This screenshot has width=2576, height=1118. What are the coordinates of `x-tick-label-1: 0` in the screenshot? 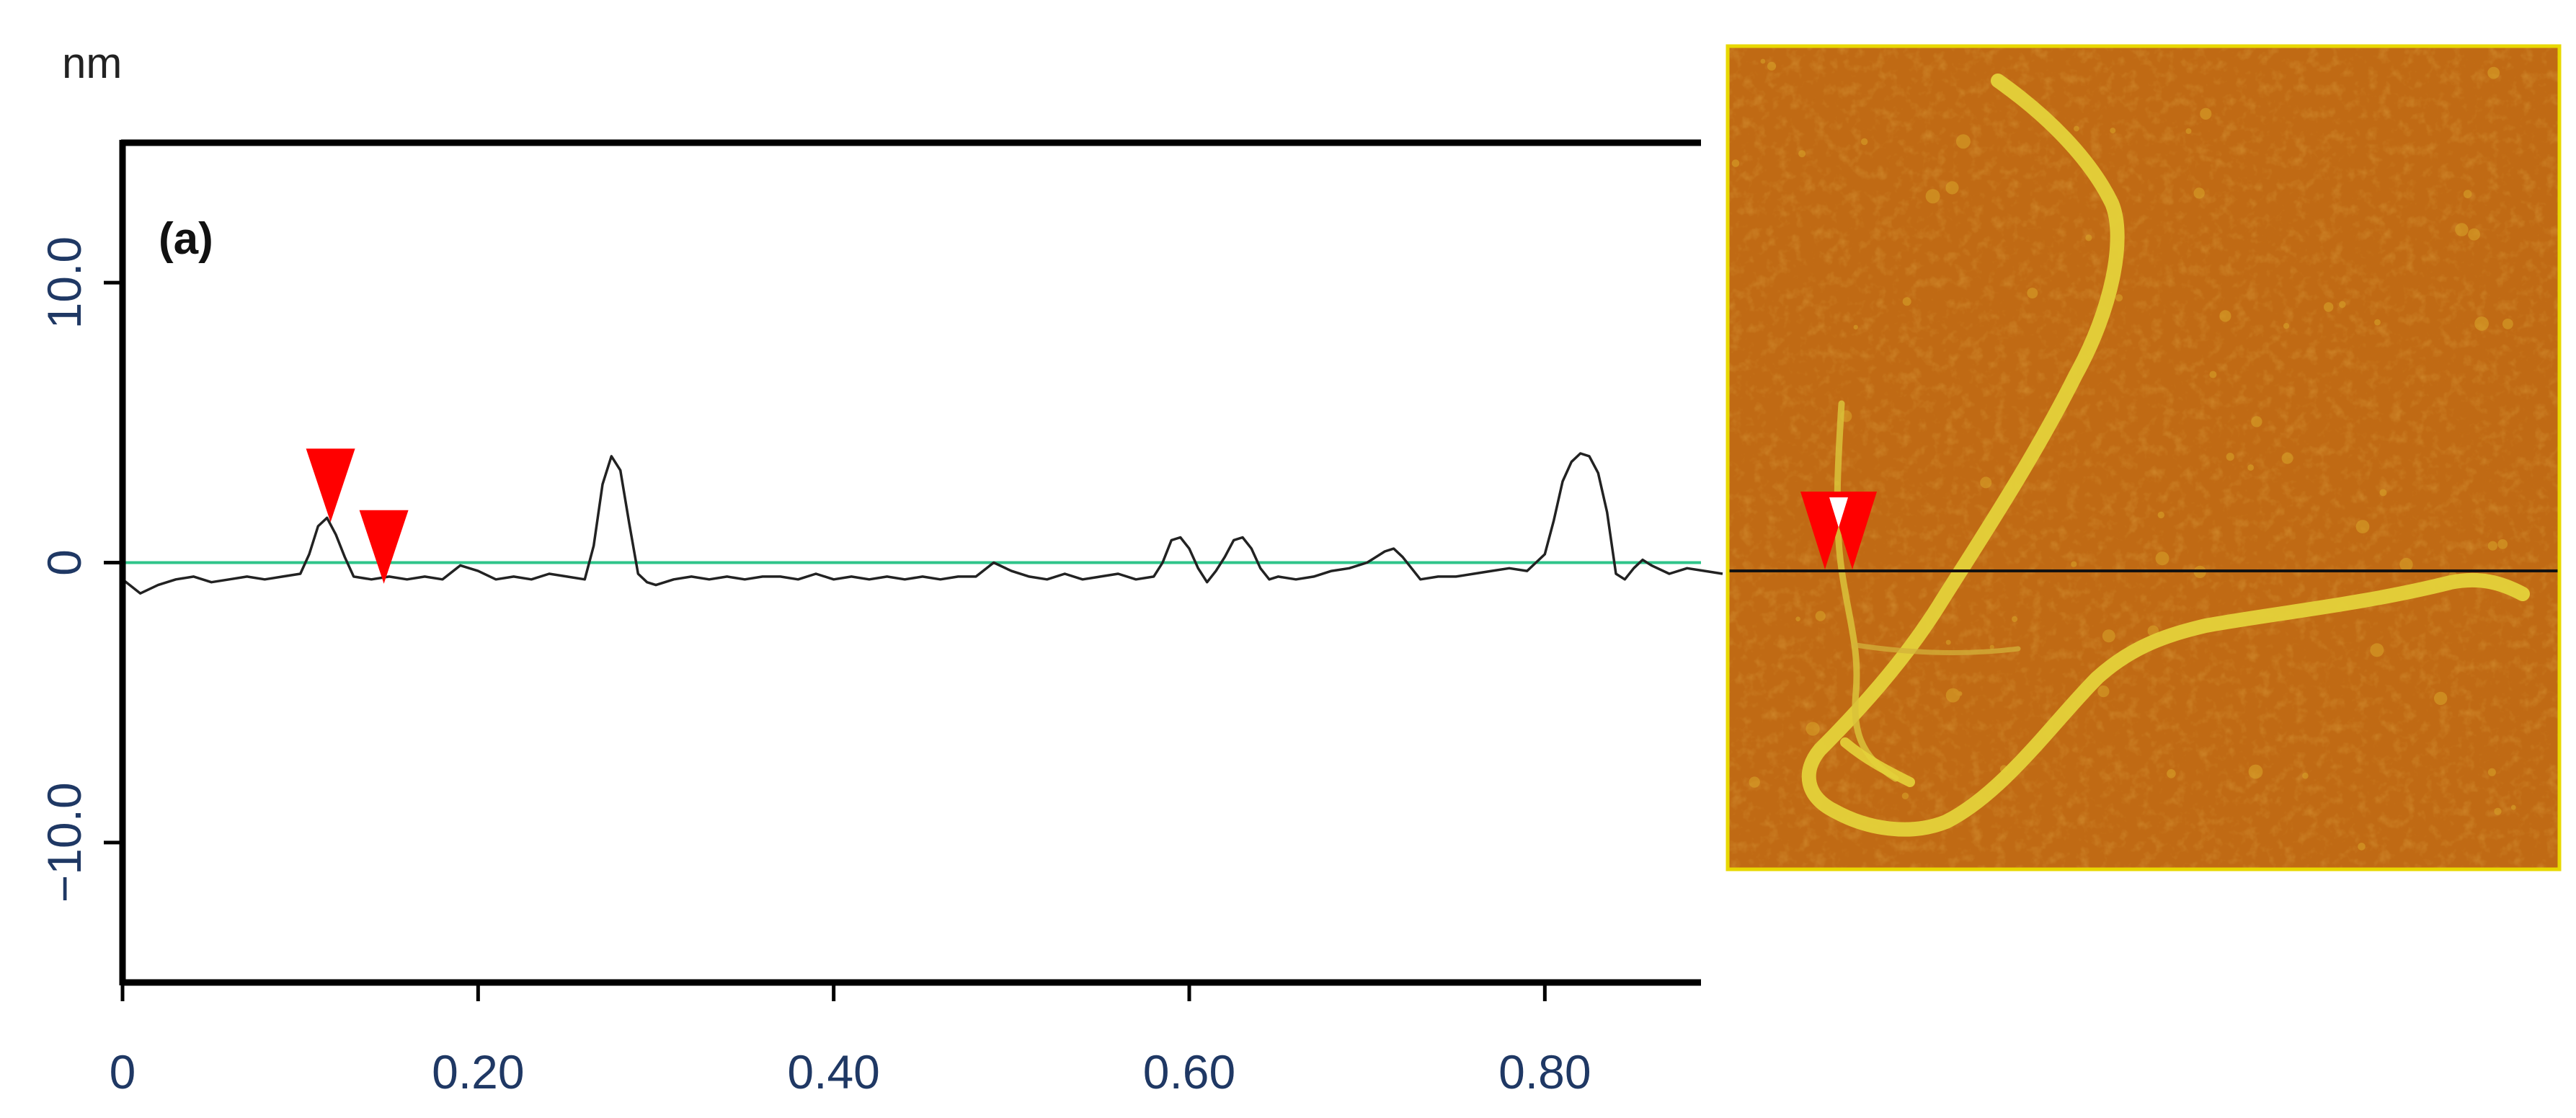 It's located at (123, 1072).